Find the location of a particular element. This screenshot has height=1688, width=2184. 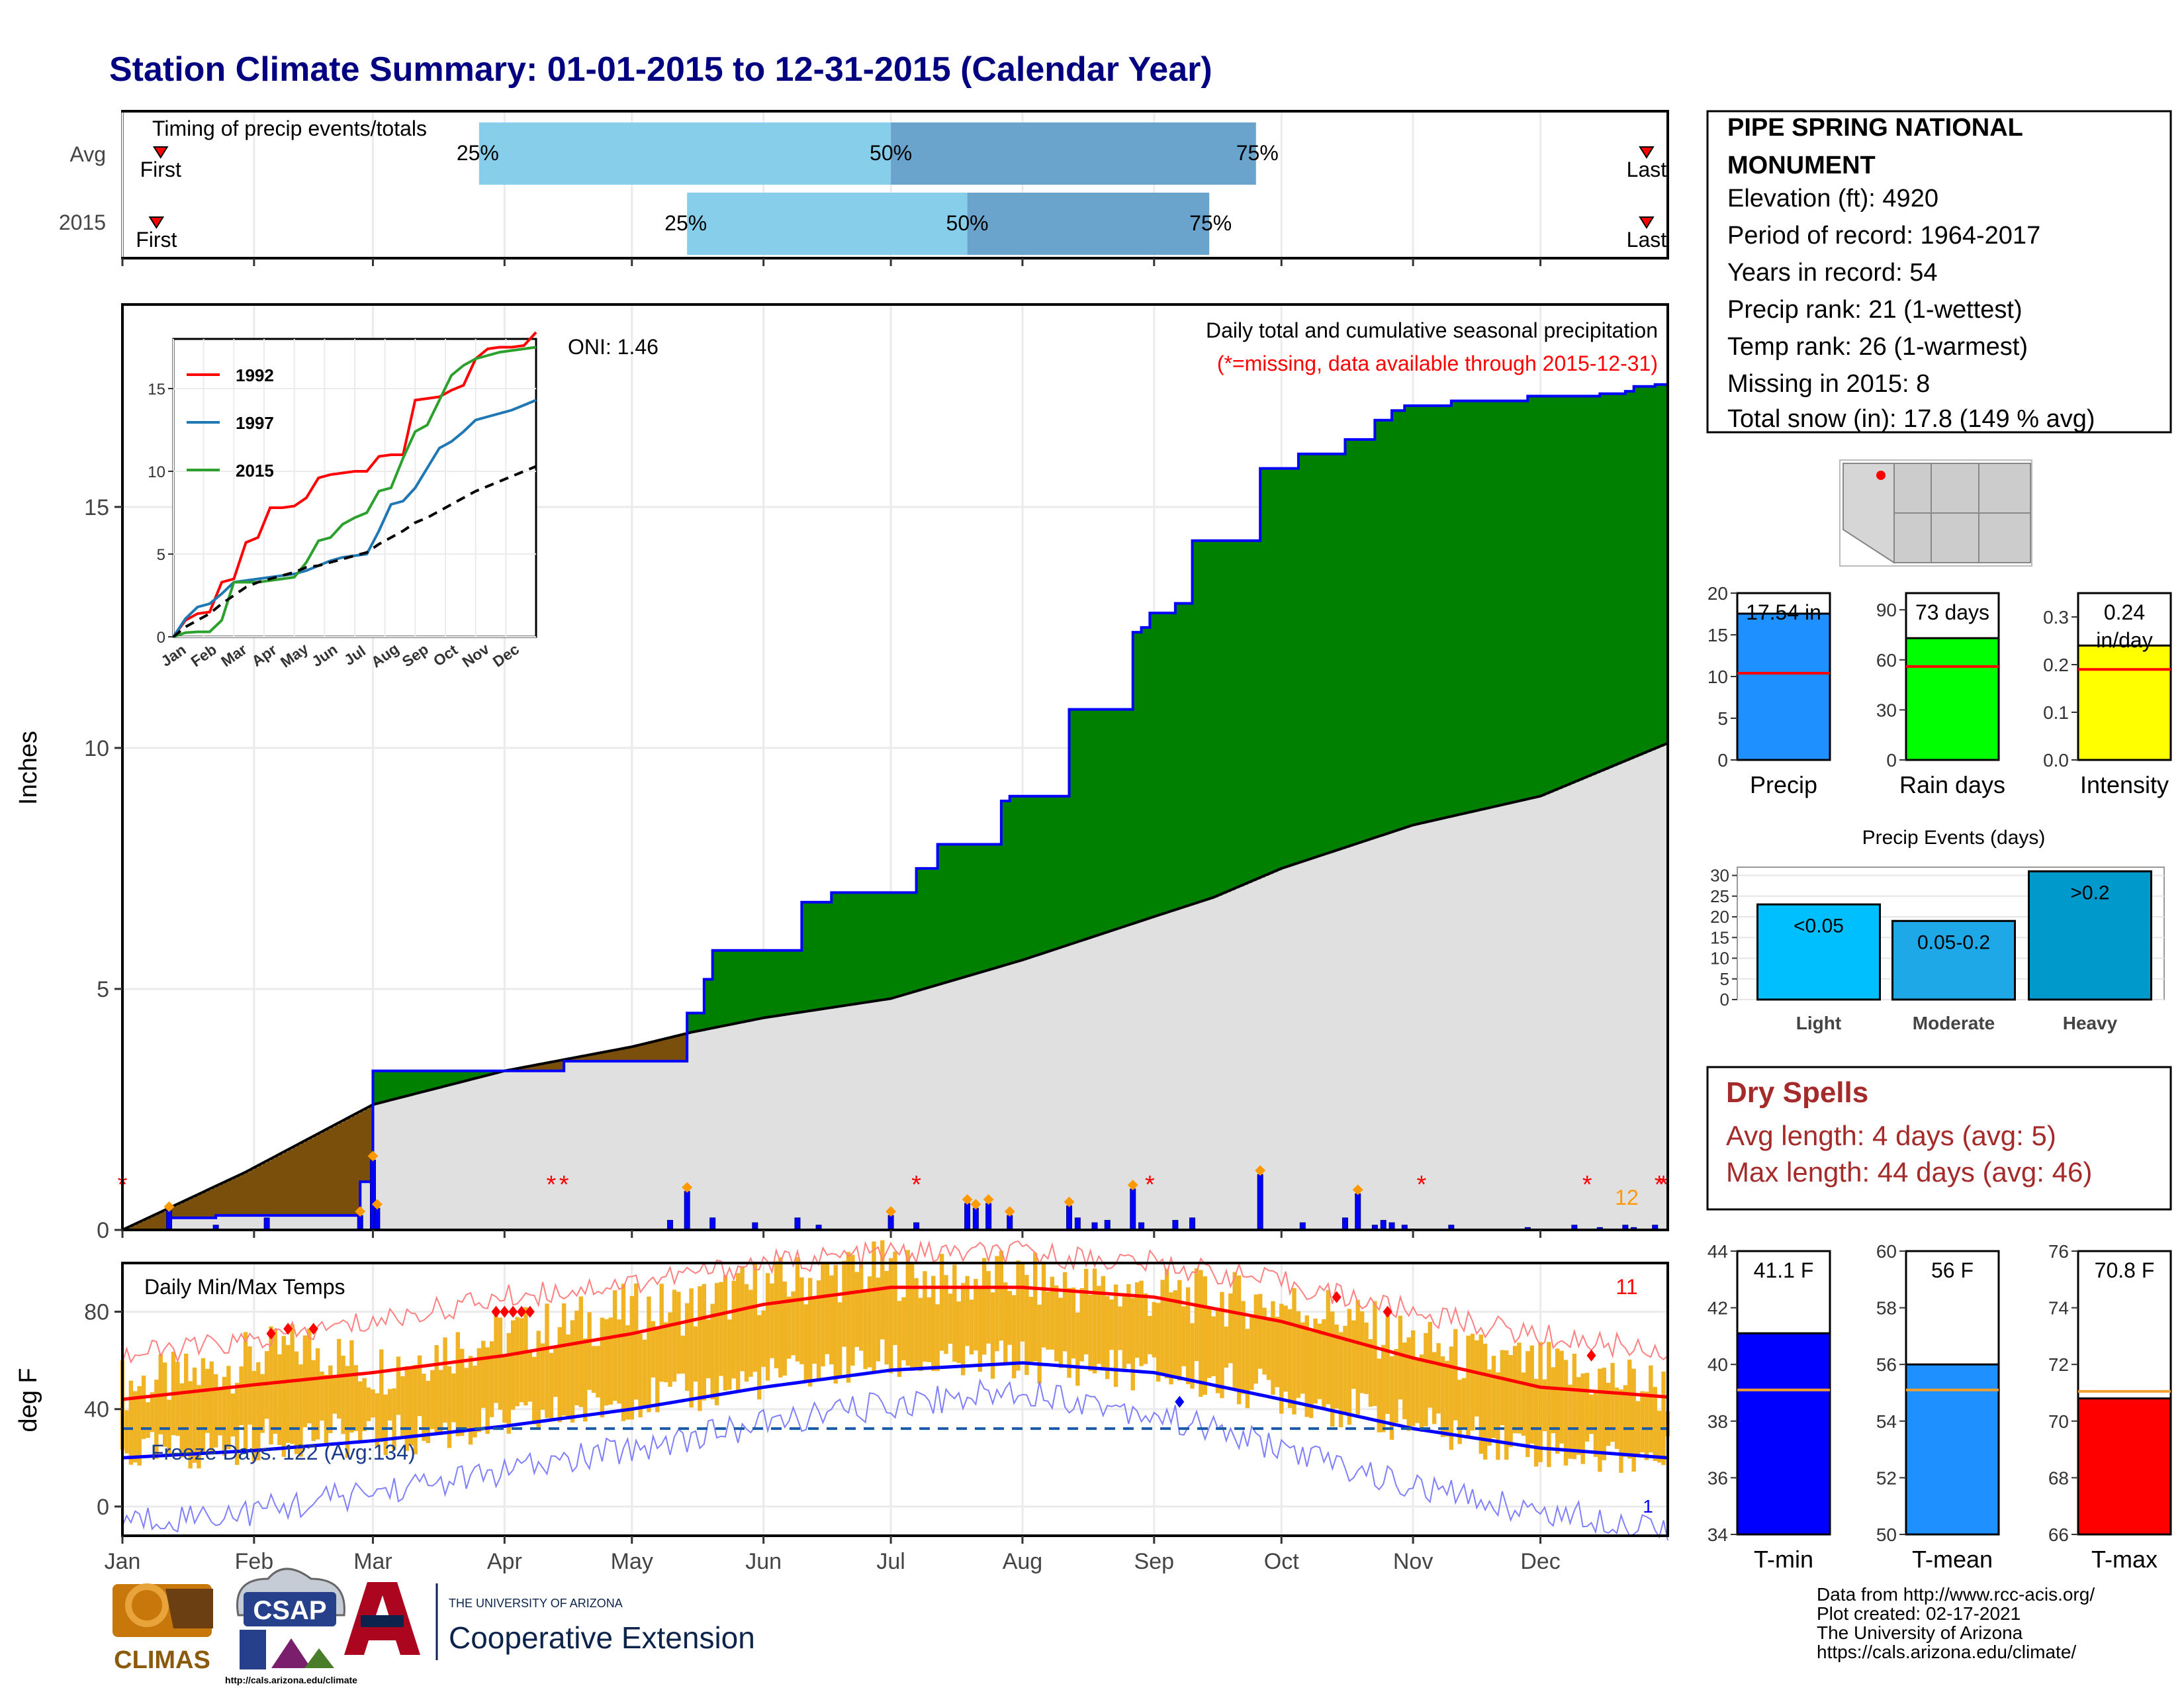

inset-legend-1997: 1997 is located at coordinates (255, 423).